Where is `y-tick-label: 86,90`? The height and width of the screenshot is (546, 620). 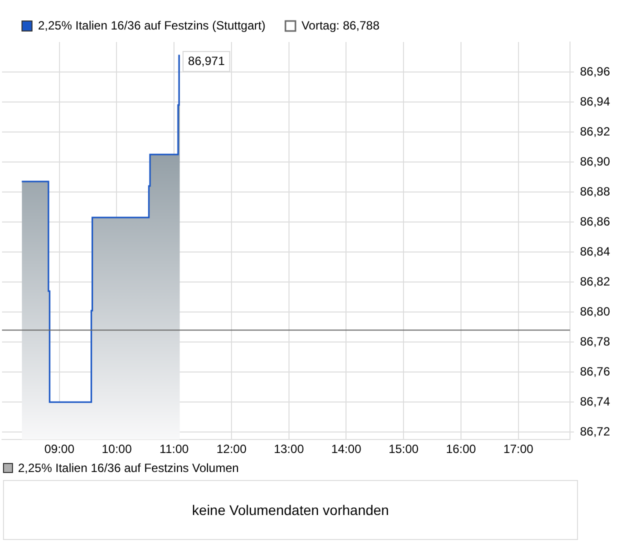 y-tick-label: 86,90 is located at coordinates (595, 161).